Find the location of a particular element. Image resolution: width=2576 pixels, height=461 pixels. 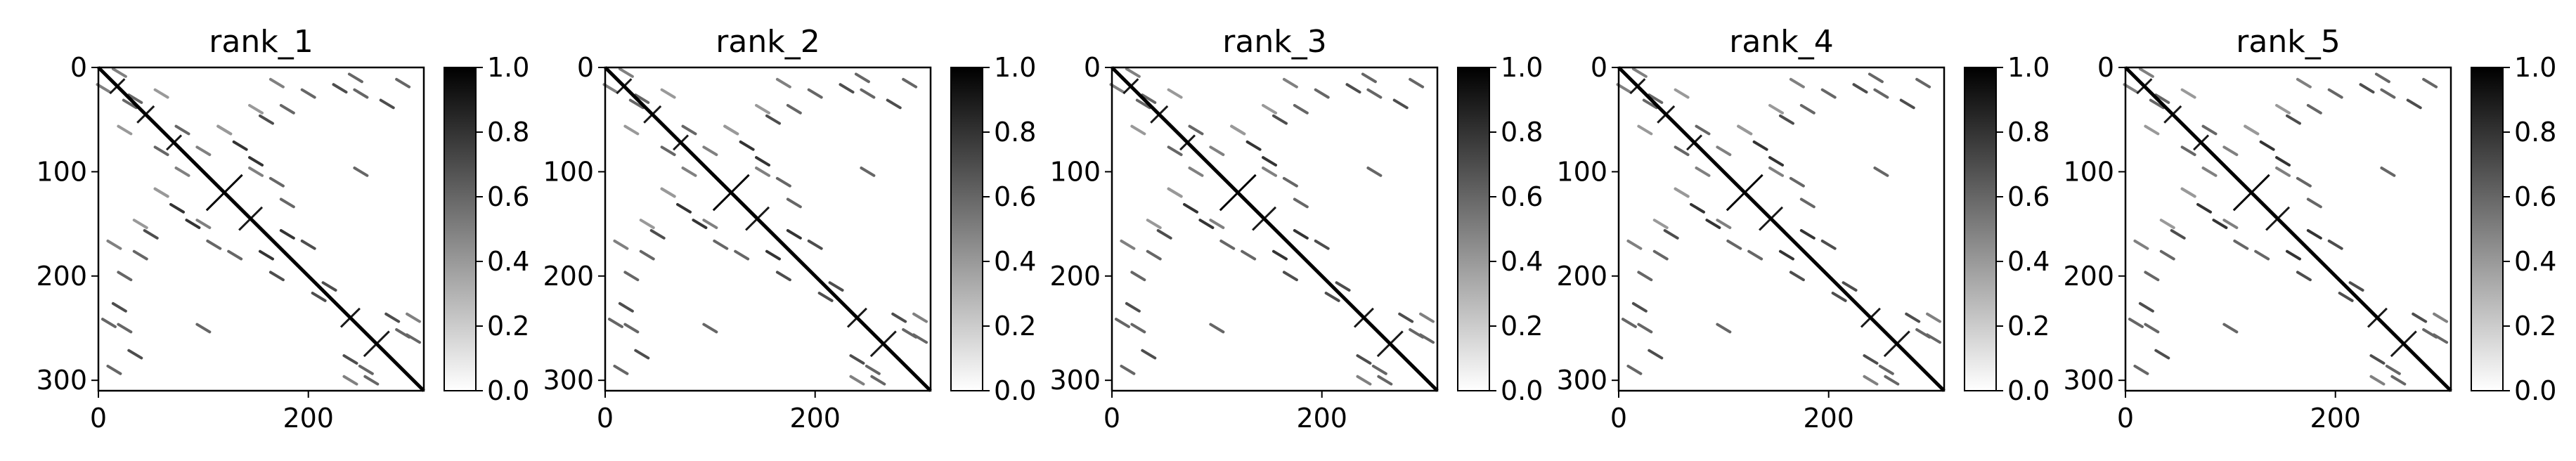

colorbar-tick-label: 0.4 is located at coordinates (1015, 261).